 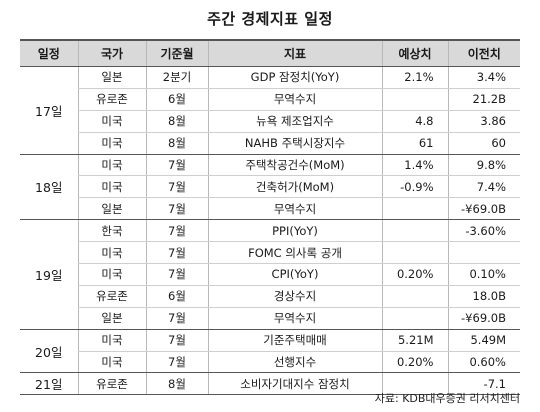 I want to click on table-row: 미국 7월 FOMC 의사록 공개, so click(x=270, y=253).